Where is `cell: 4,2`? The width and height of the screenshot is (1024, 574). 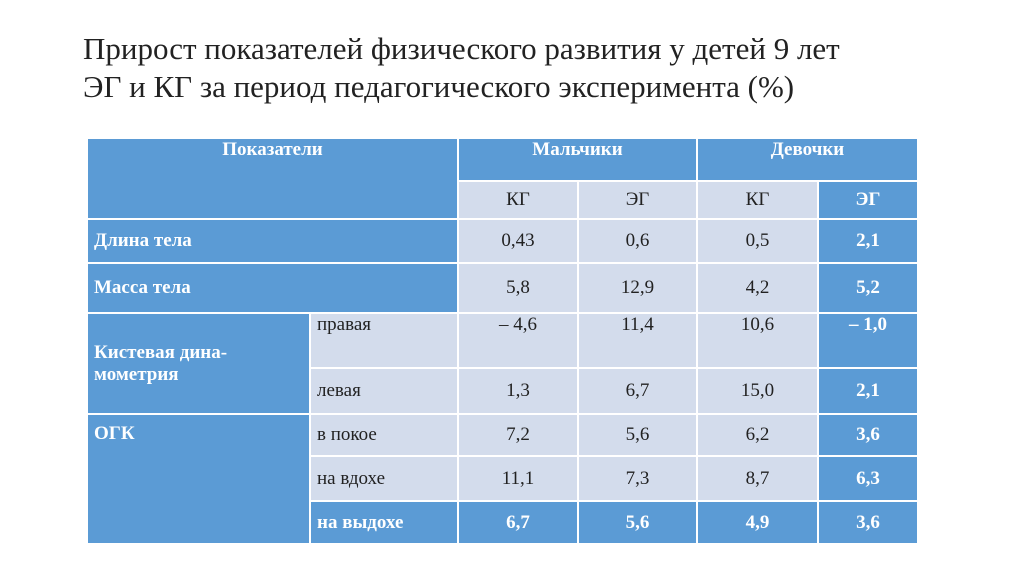
cell: 4,2 is located at coordinates (757, 288).